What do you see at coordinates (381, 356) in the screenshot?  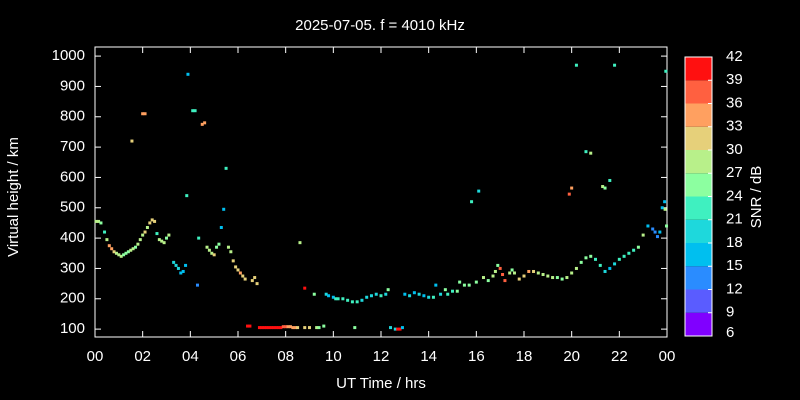 I see `x-tick-label: 12` at bounding box center [381, 356].